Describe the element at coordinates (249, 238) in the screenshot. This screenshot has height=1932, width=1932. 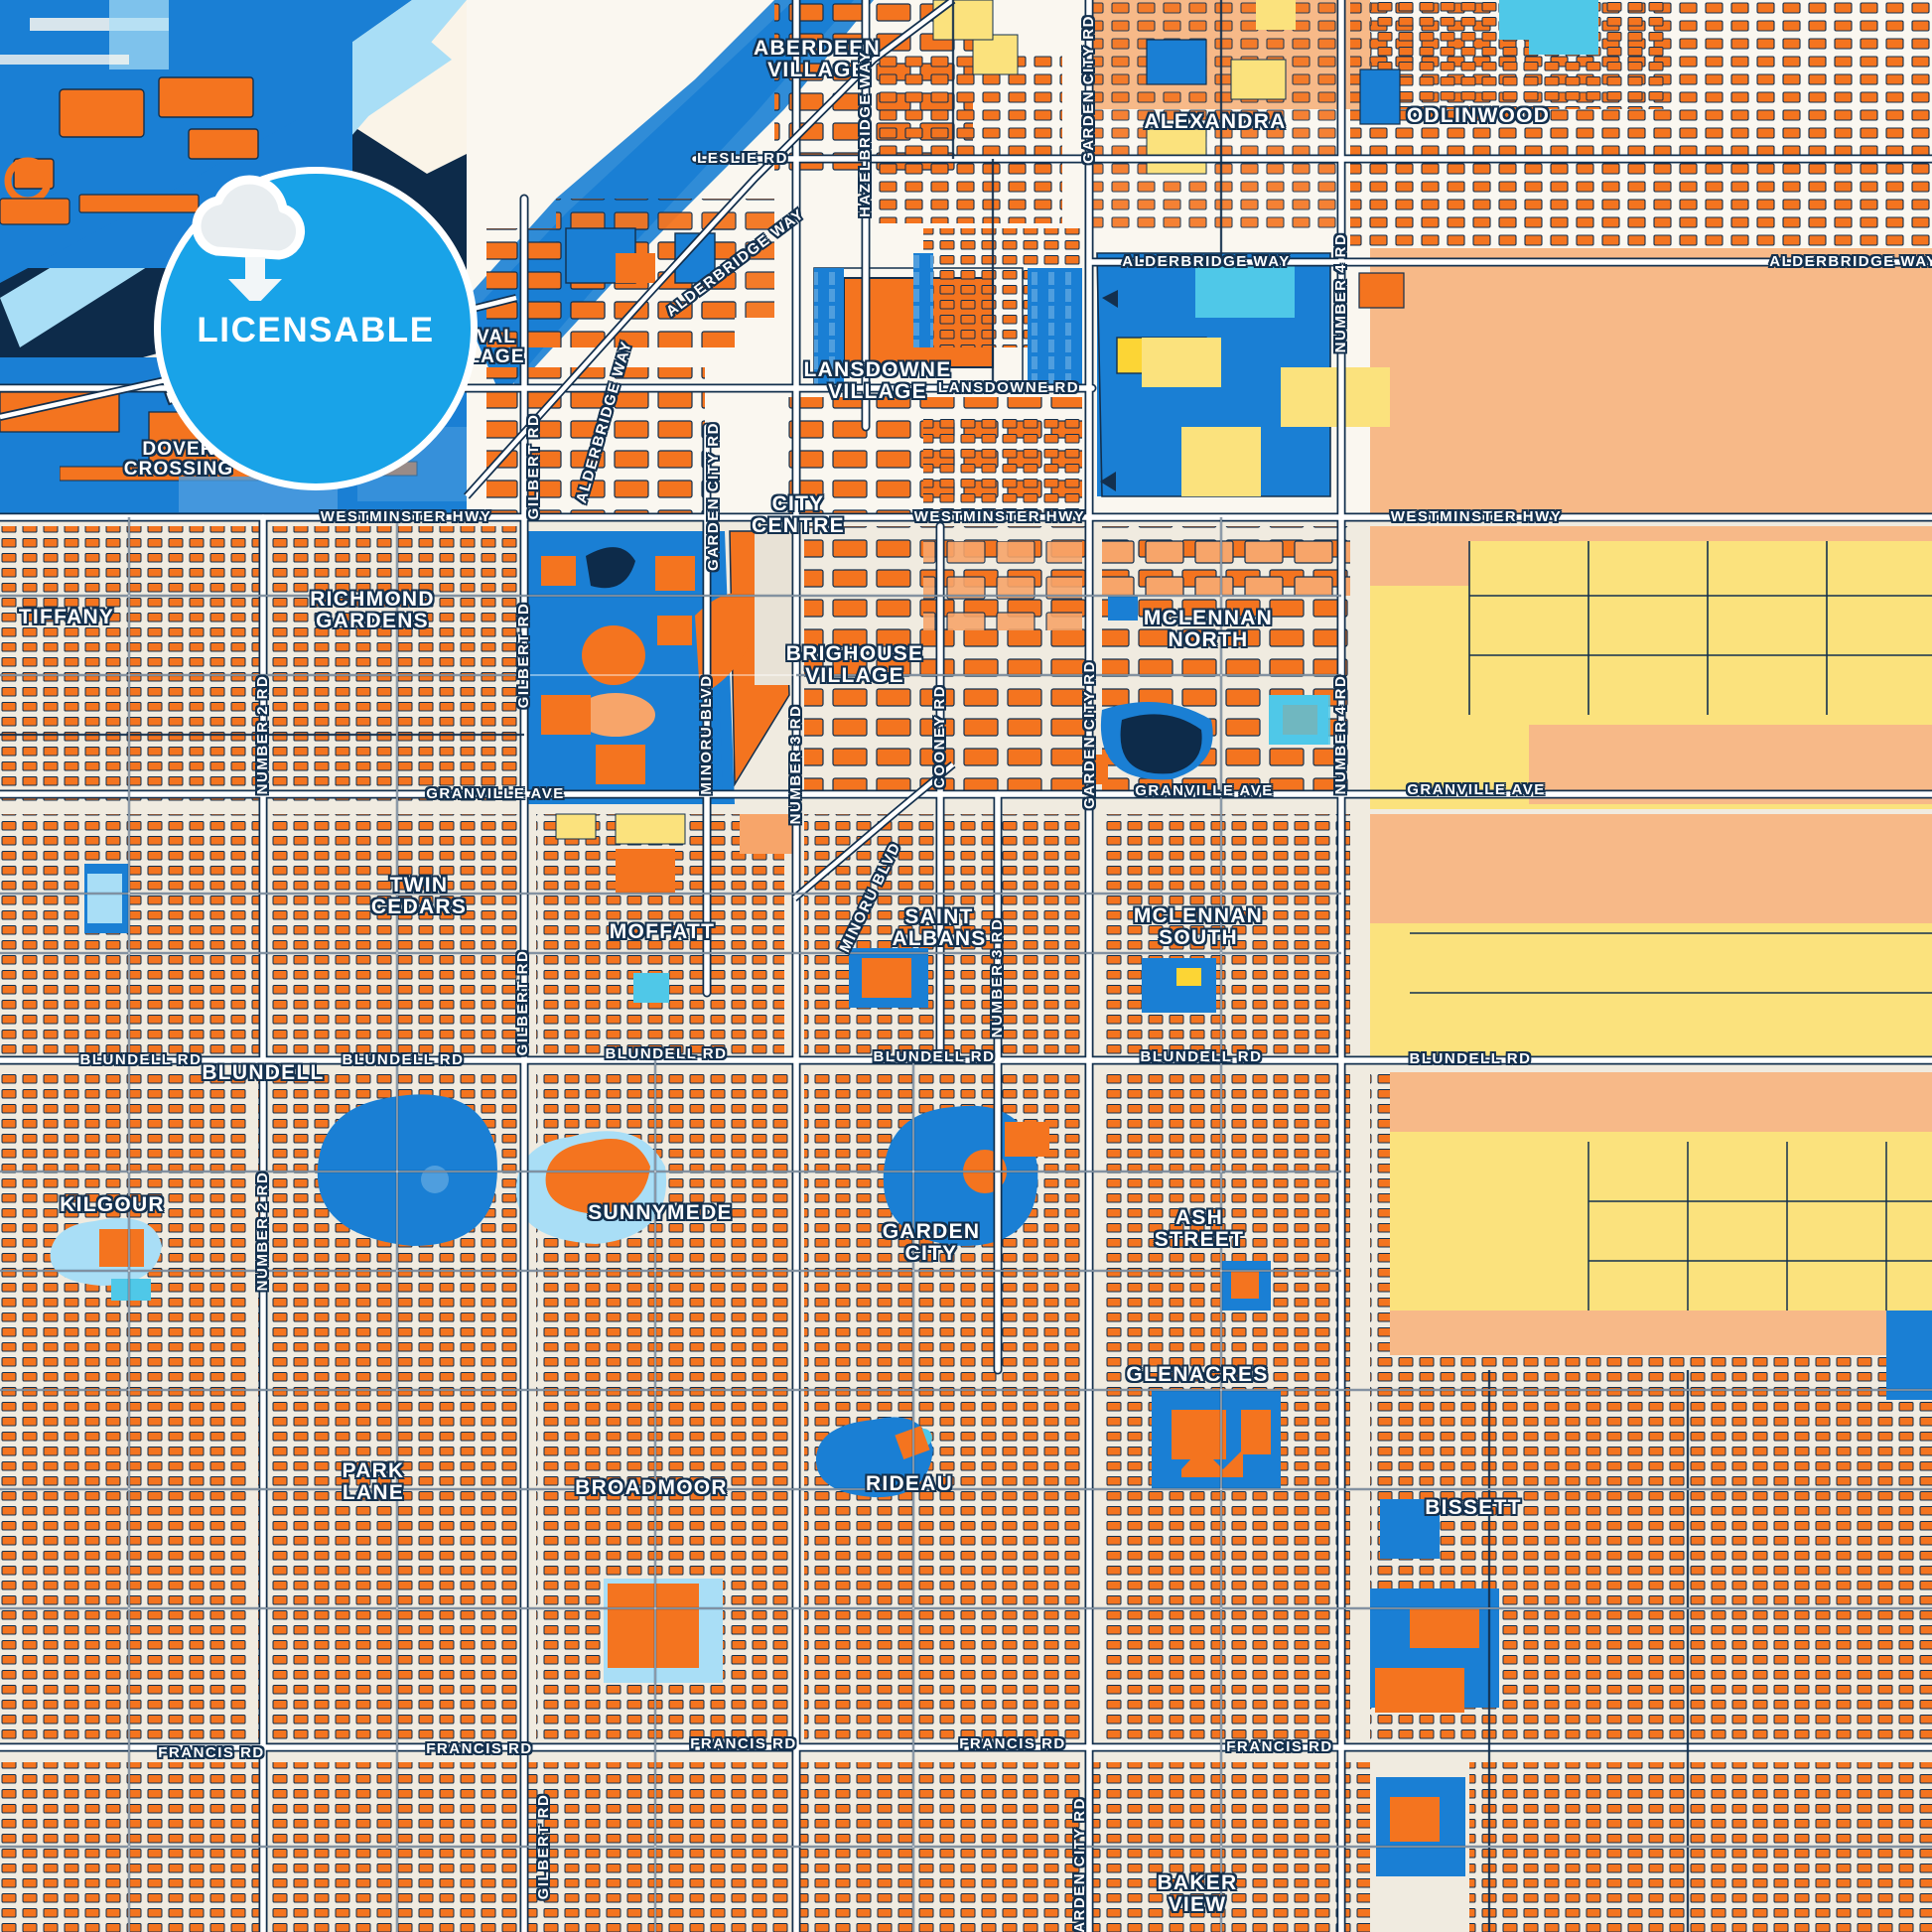
I see `cloud-download-icon` at that location.